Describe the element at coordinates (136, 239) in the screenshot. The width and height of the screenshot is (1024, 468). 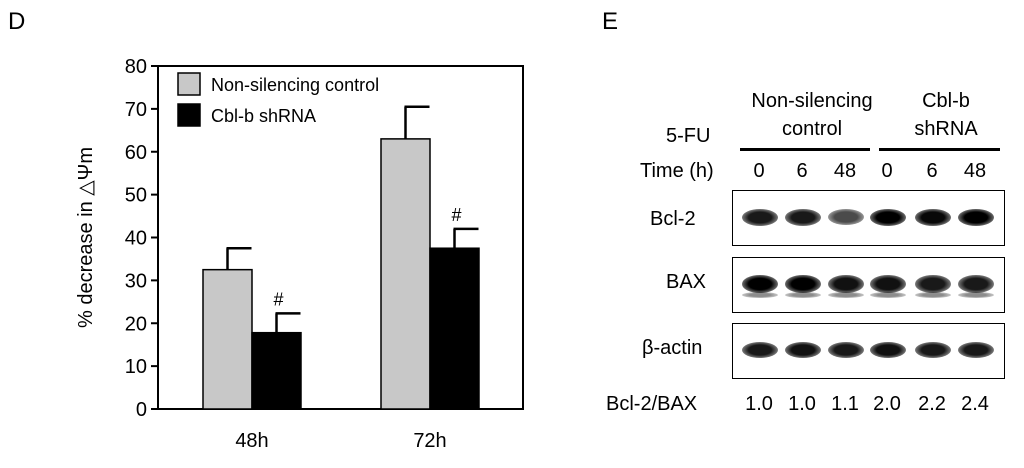
I see `y-tick-label: 40` at that location.